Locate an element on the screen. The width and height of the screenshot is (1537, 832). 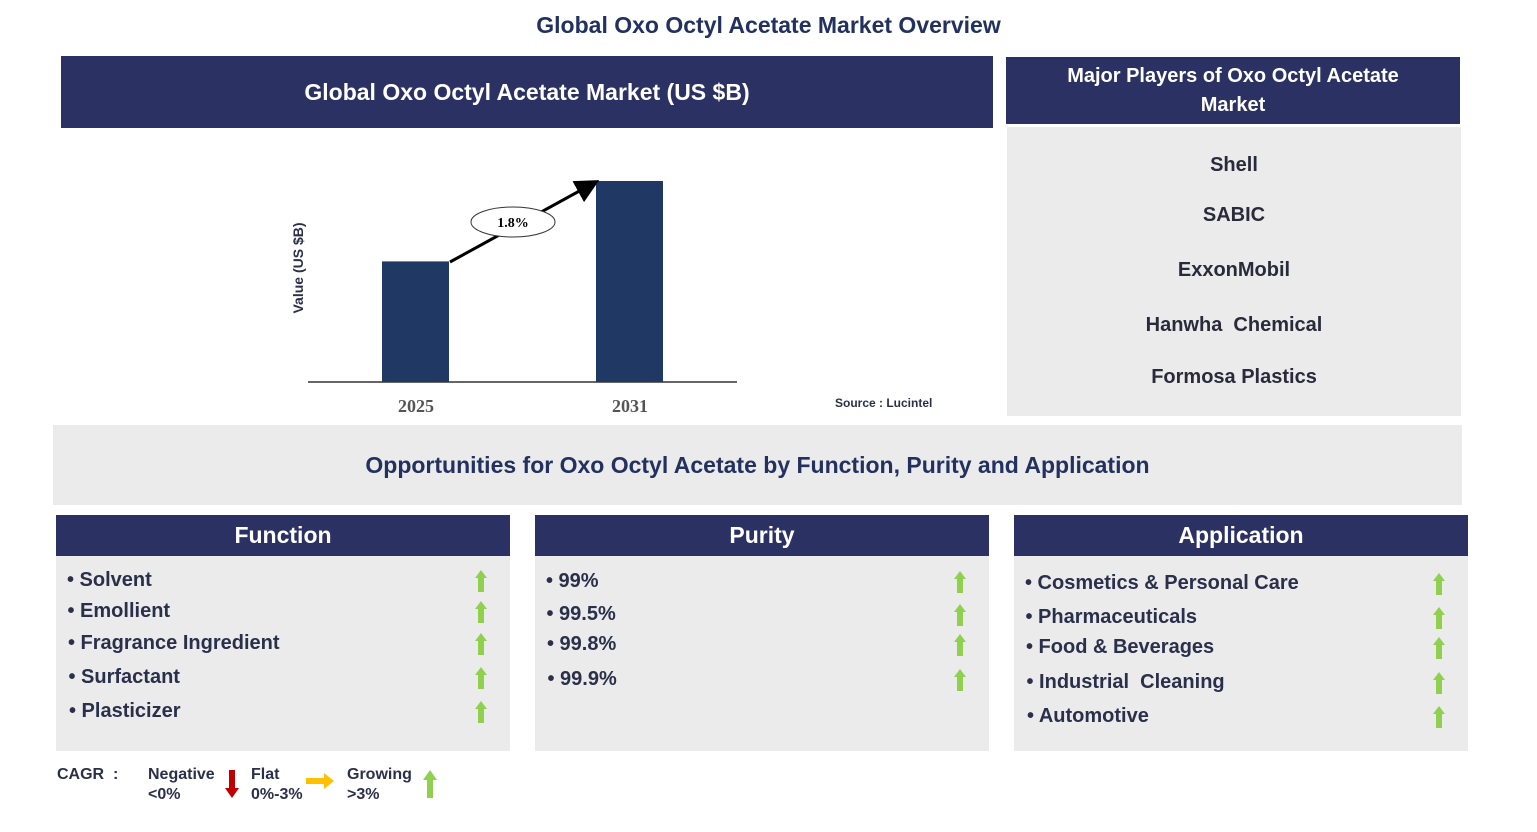
list-item: • Cosmetics & Personal Care is located at coordinates (1162, 583).